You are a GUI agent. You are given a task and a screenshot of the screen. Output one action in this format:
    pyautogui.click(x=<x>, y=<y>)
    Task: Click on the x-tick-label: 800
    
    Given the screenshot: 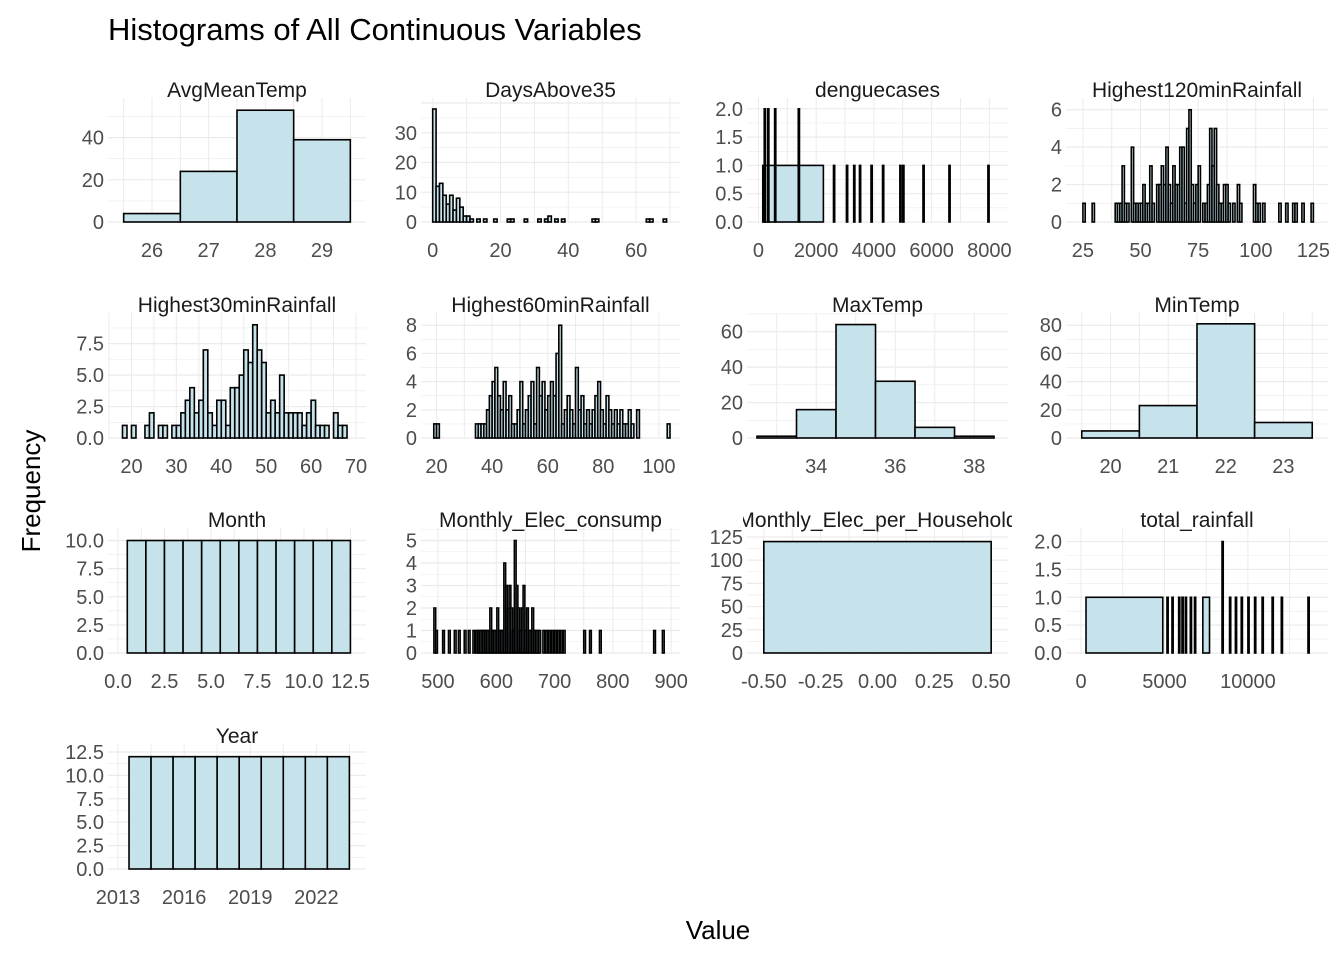 What is the action you would take?
    pyautogui.click(x=612, y=682)
    